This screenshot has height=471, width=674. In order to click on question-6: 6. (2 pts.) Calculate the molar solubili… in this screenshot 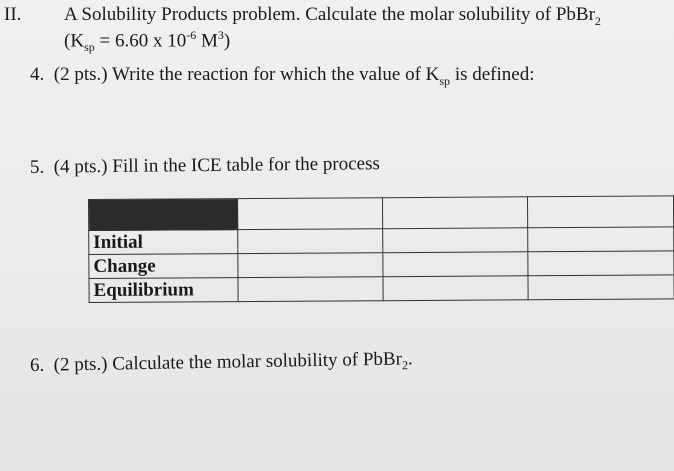, I will do `click(221, 362)`.